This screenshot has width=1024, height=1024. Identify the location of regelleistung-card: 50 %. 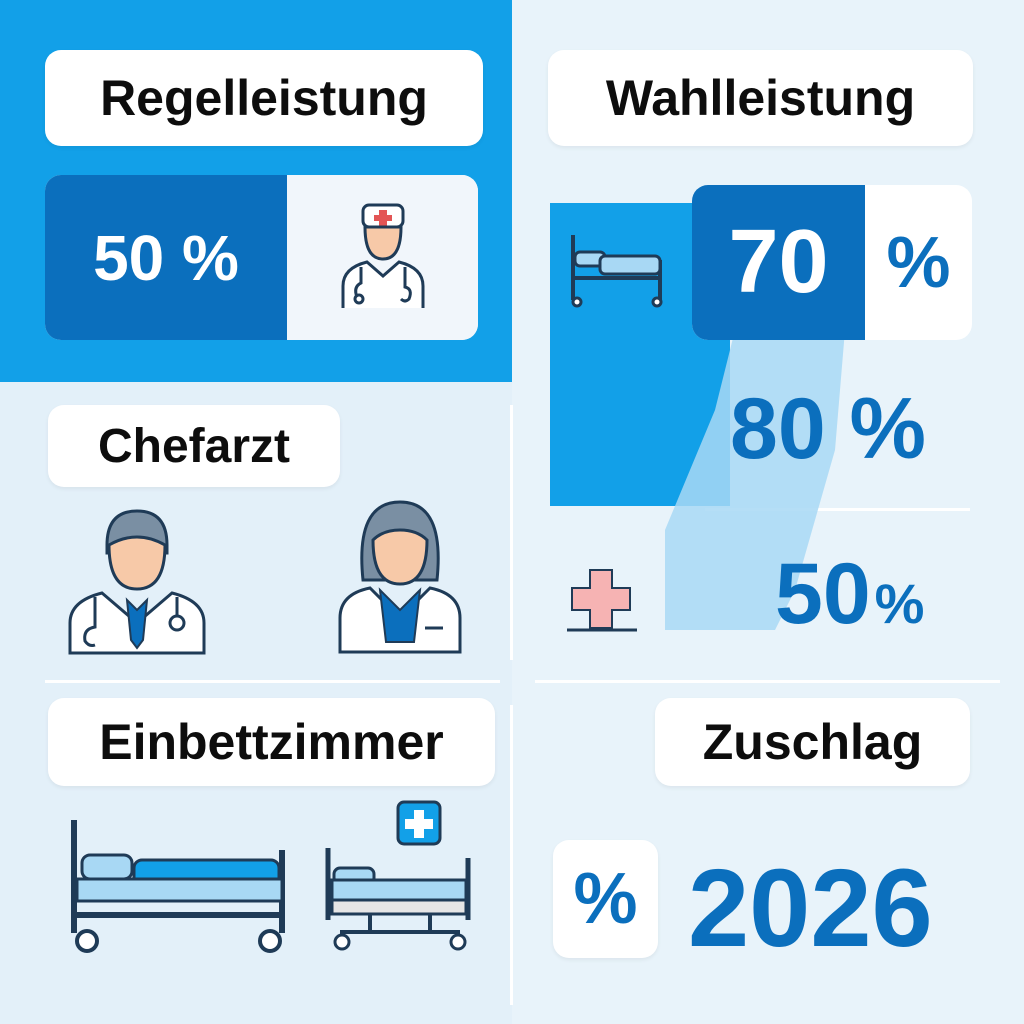
(261, 257).